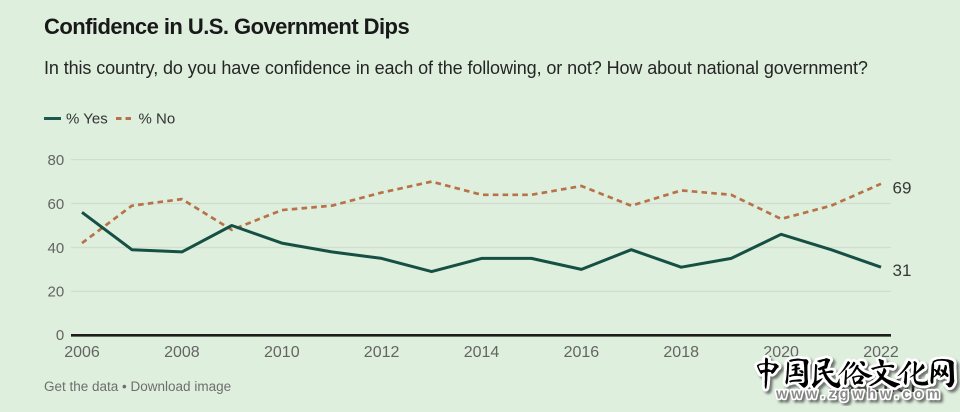 Image resolution: width=960 pixels, height=412 pixels. Describe the element at coordinates (56, 160) in the screenshot. I see `svg-text: 80` at that location.